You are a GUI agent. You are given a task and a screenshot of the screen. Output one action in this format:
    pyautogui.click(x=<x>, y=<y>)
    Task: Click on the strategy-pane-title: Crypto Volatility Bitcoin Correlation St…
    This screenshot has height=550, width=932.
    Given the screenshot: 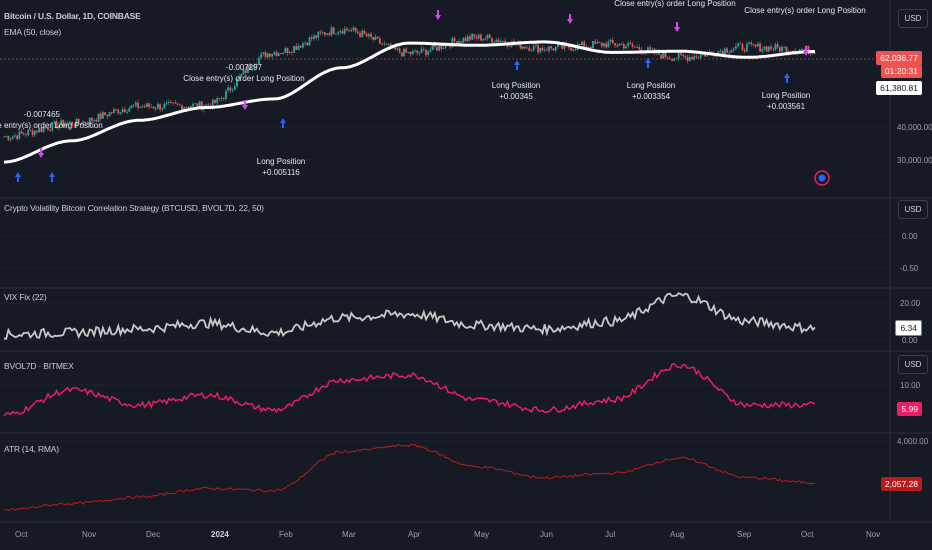 What is the action you would take?
    pyautogui.click(x=134, y=208)
    